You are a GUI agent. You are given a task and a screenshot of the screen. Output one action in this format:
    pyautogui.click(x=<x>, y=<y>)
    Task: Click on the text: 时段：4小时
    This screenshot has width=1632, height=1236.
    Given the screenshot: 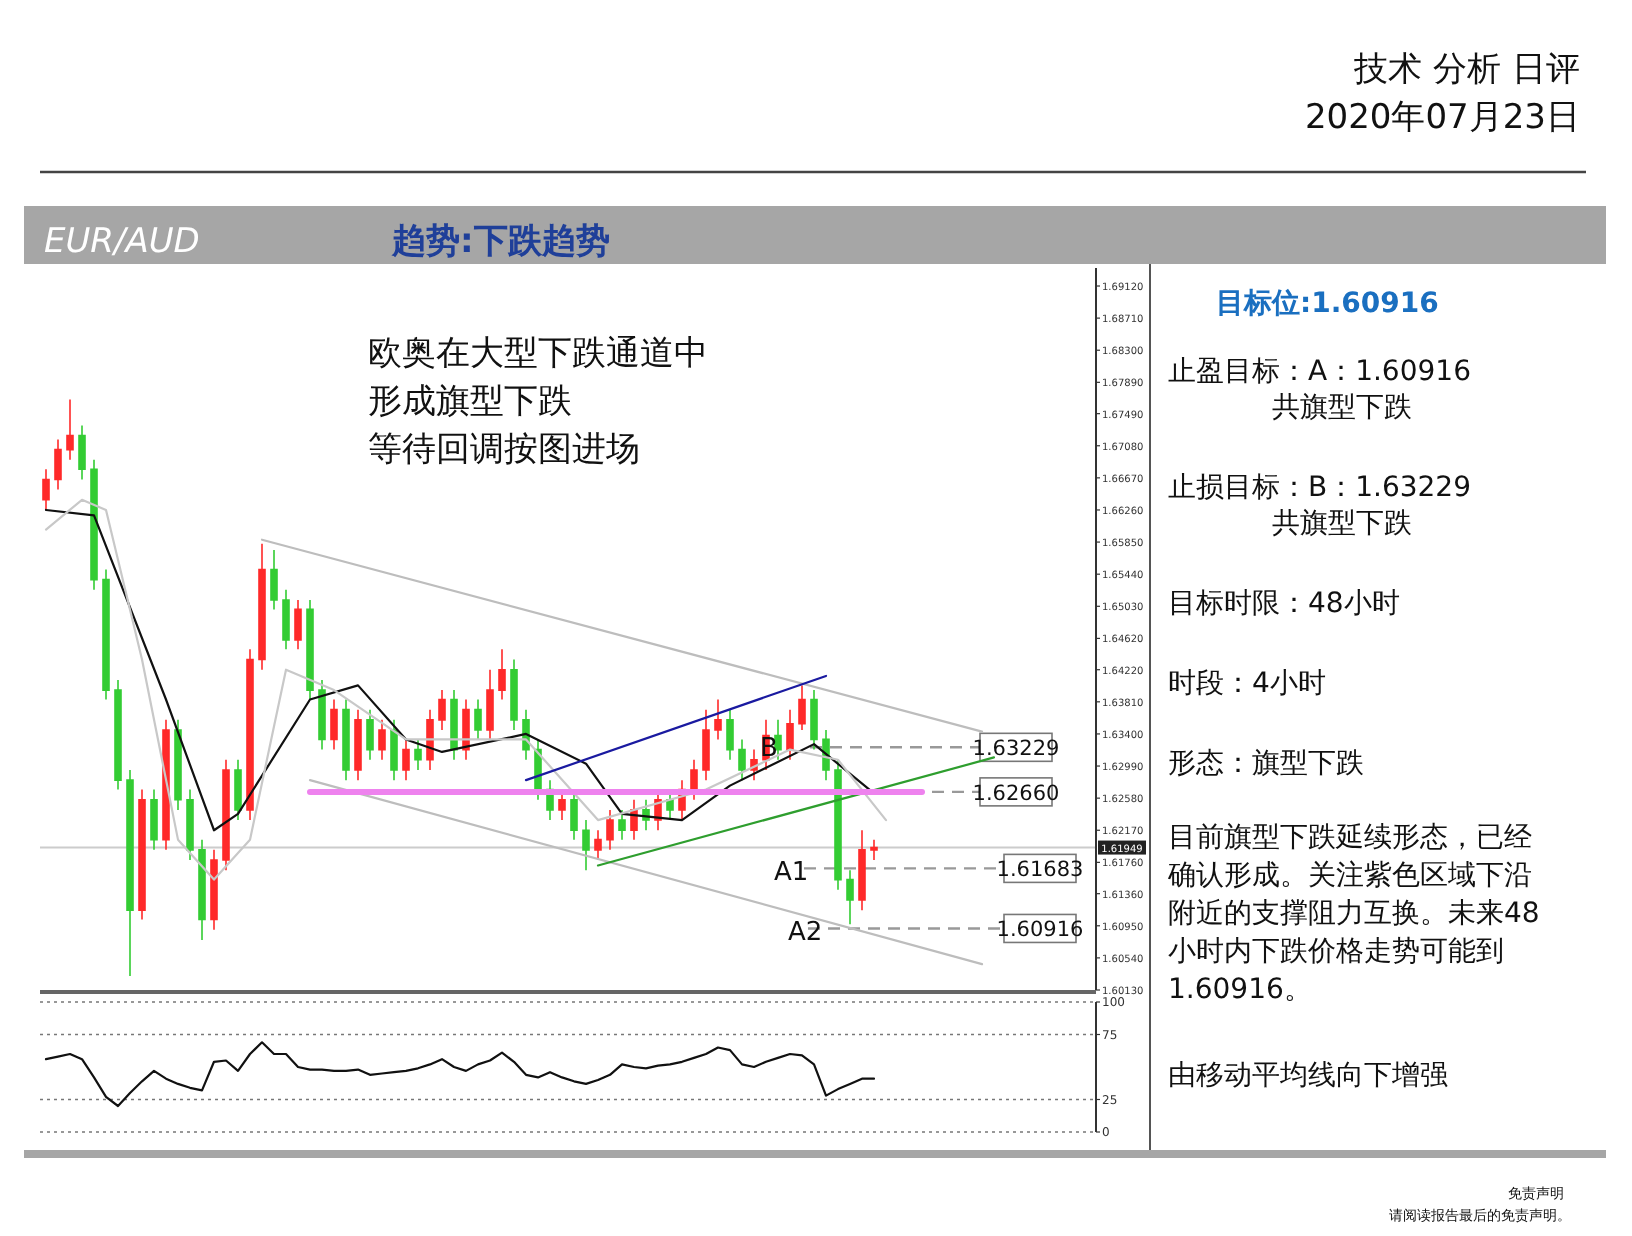 What is the action you would take?
    pyautogui.click(x=1247, y=684)
    